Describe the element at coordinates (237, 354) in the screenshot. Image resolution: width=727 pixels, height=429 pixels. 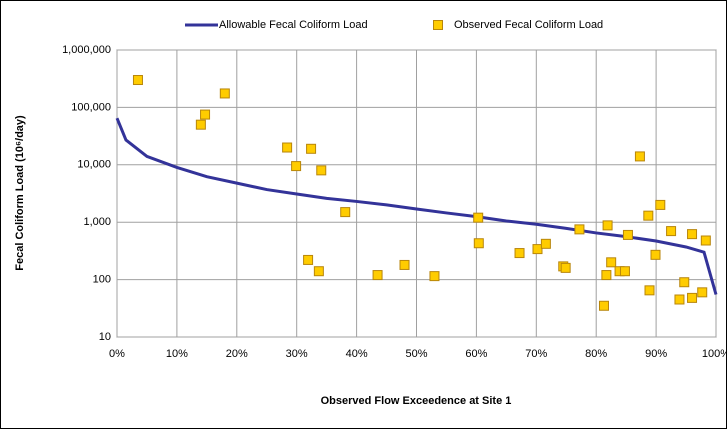
I see `x-tick-label: 20%` at that location.